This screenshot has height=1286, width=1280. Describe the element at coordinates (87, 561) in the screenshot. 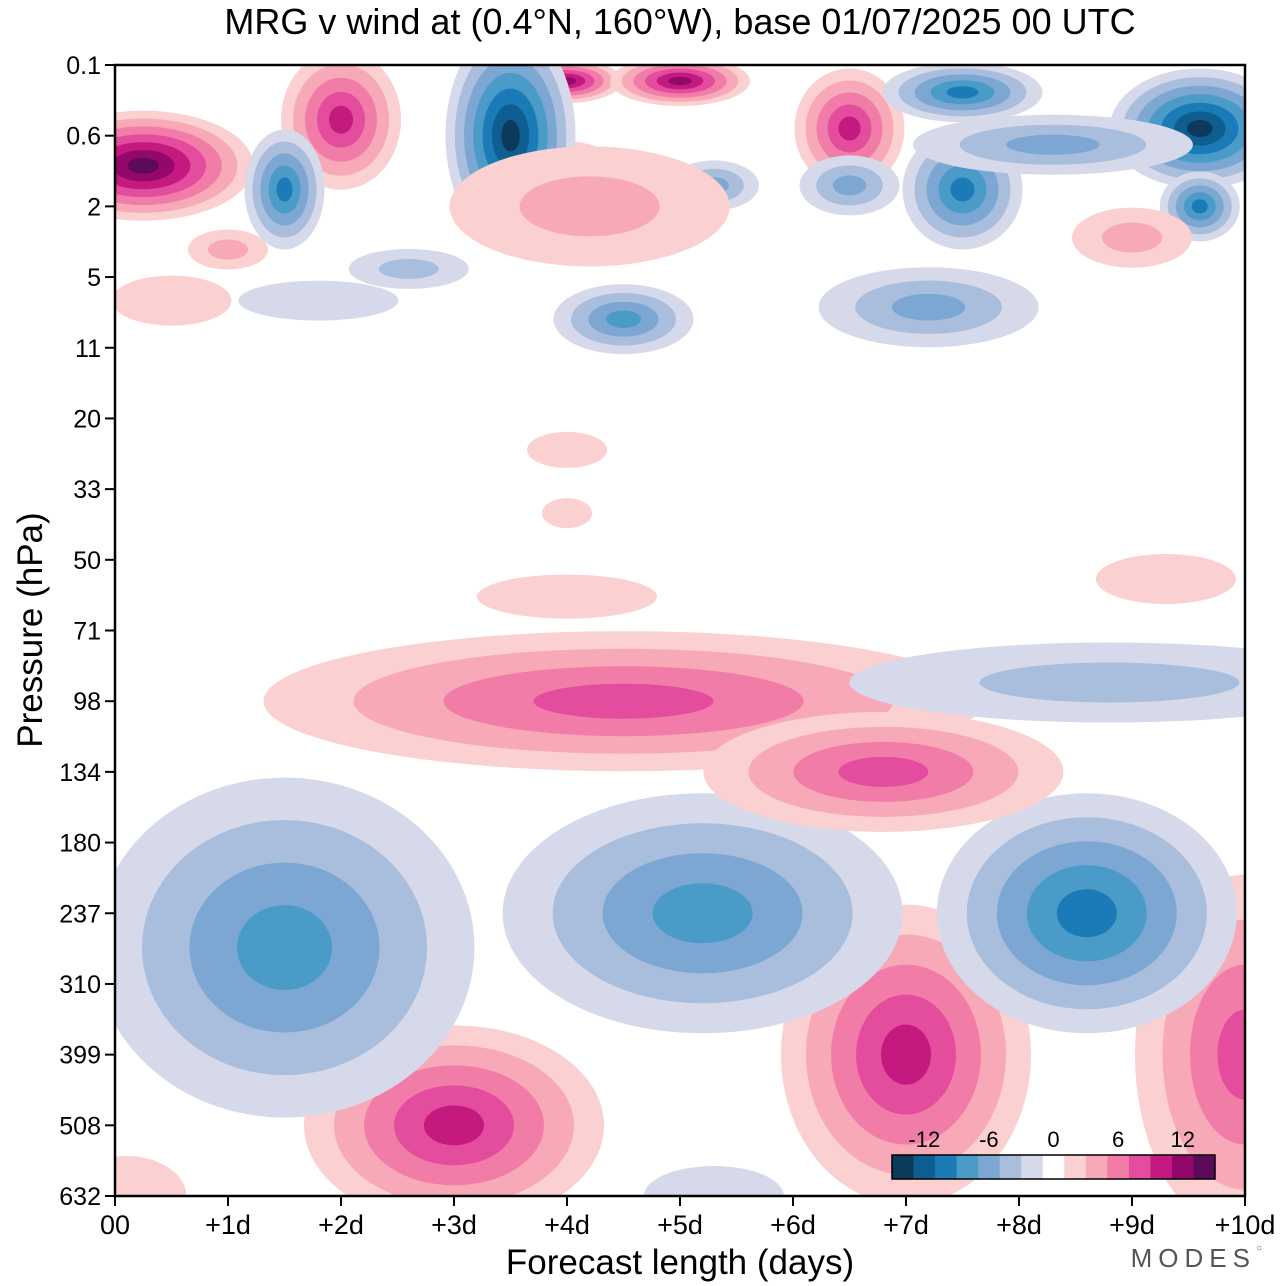

I see `y-tick-label: 50` at that location.